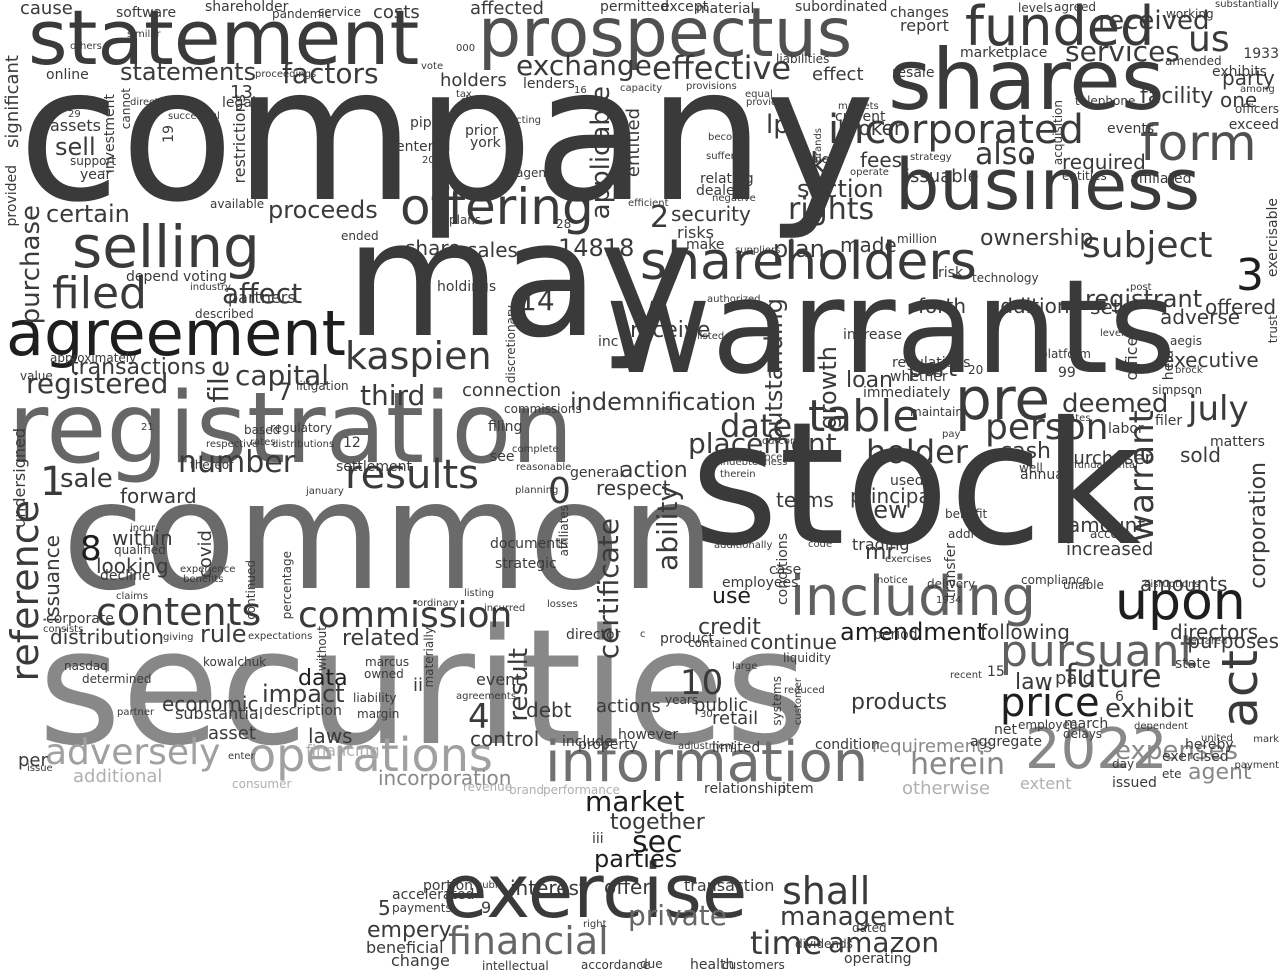  What do you see at coordinates (966, 514) in the screenshot?
I see `word-benefit: benefit` at bounding box center [966, 514].